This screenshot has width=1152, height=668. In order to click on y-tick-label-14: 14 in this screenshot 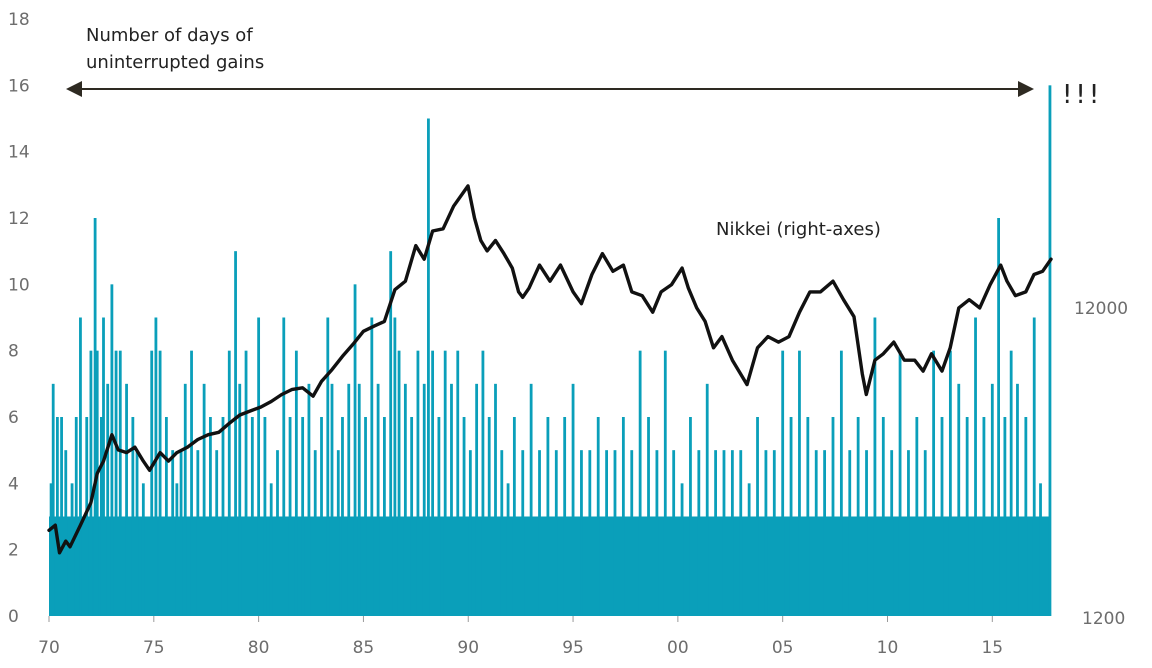, I will do `click(19, 153)`.